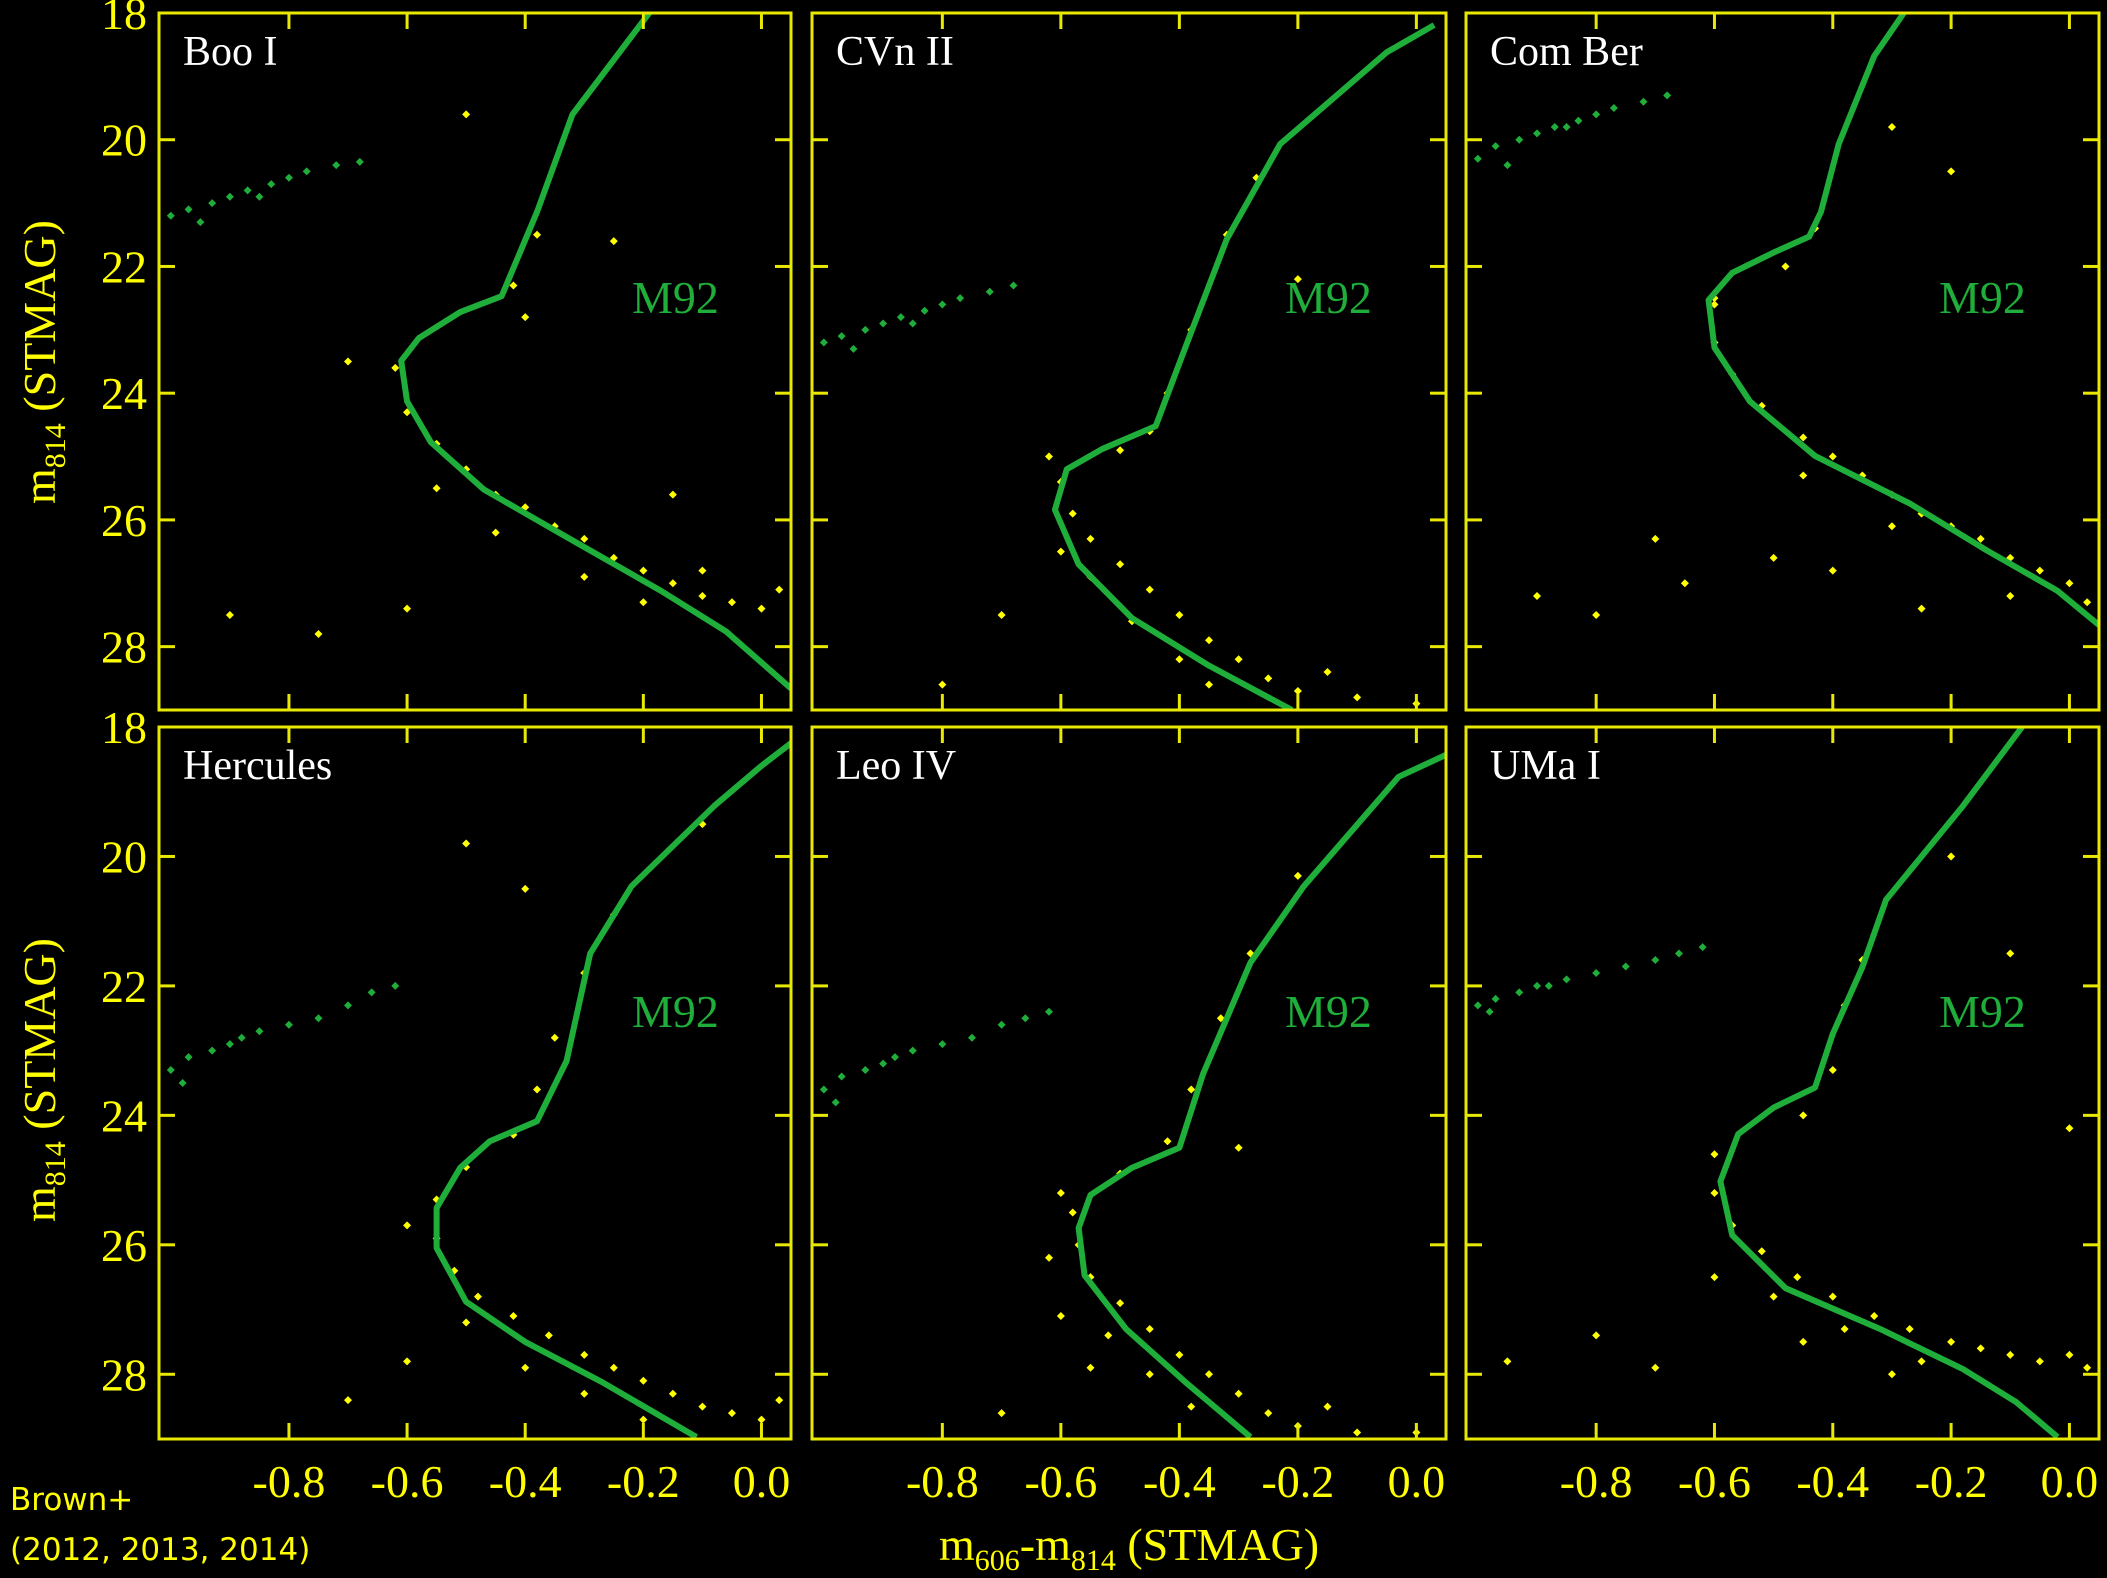 This screenshot has width=2107, height=1578. What do you see at coordinates (1297, 1481) in the screenshot?
I see `x-tick-label: -0.2` at bounding box center [1297, 1481].